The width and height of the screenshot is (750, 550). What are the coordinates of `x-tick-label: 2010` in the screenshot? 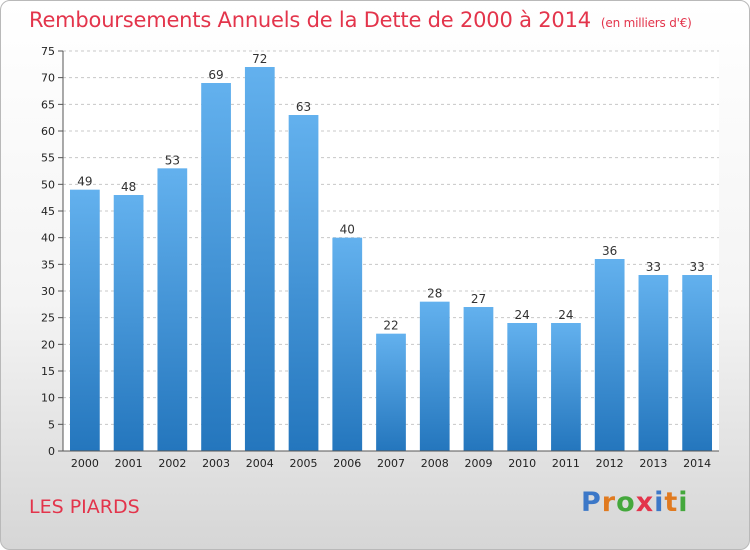 It's located at (522, 463).